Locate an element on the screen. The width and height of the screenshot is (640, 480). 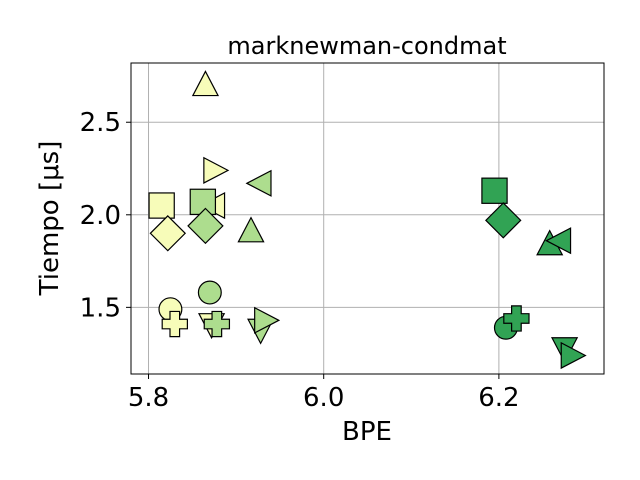
chart-title: marknewman-condmat is located at coordinates (366, 46).